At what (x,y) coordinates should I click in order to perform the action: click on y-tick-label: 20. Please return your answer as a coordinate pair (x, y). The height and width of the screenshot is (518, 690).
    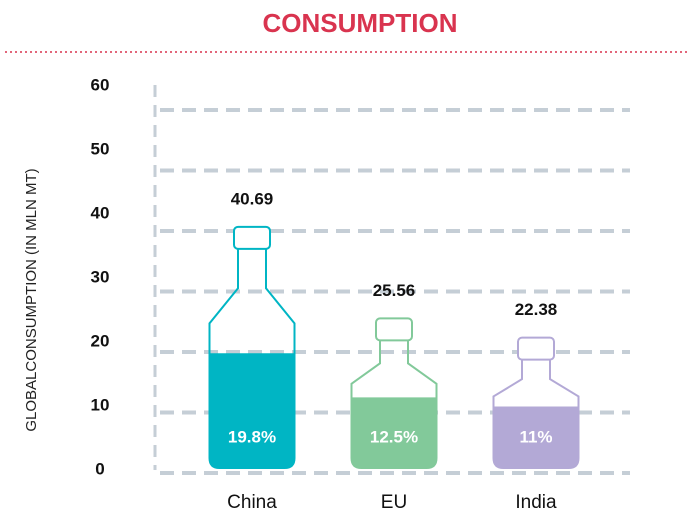
    Looking at the image, I should click on (100, 340).